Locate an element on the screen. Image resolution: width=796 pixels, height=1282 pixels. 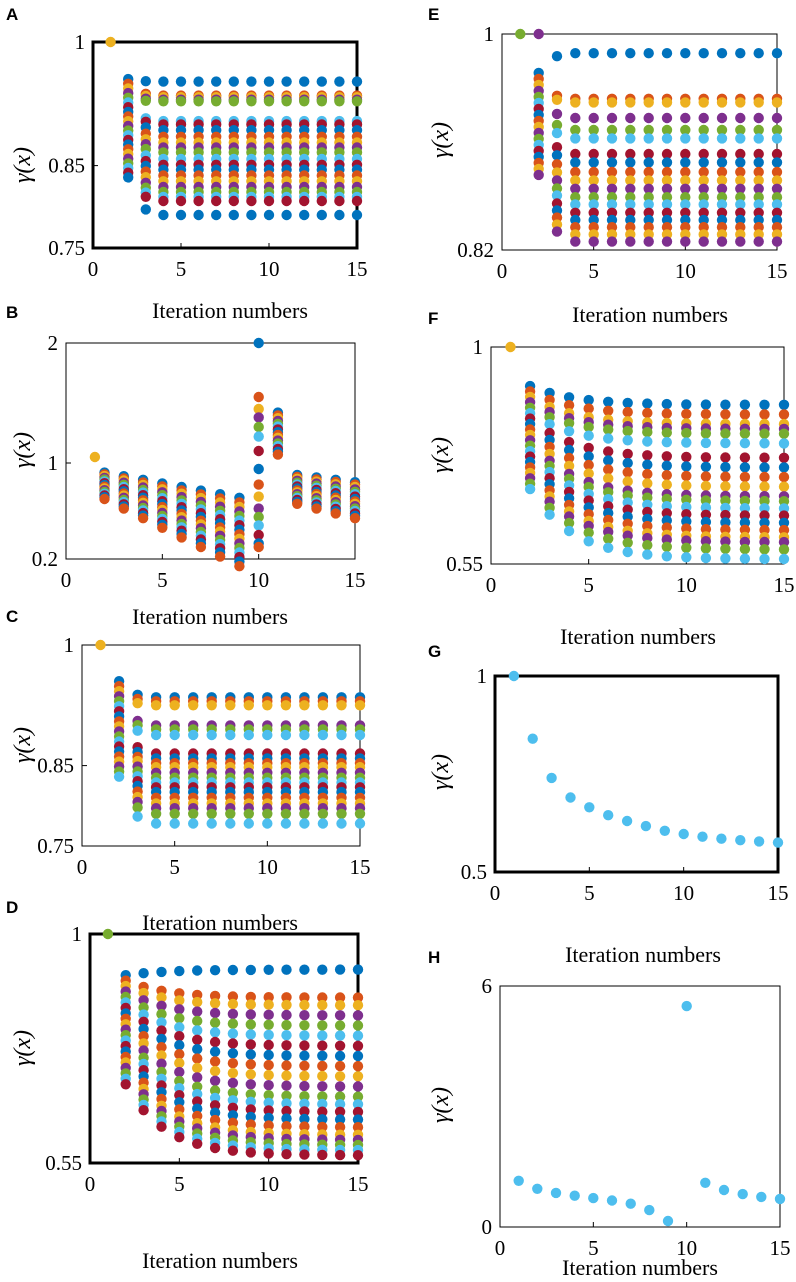
x-axis-label: Iteration numbers is located at coordinates (650, 314).